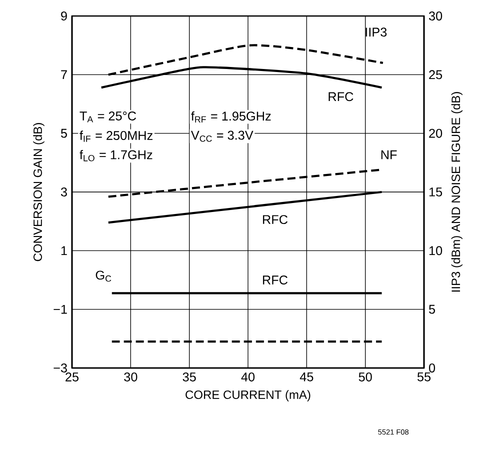 This screenshot has height=449, width=491. What do you see at coordinates (456, 192) in the screenshot?
I see `y2-axis-title: IIP3 (dBm) AND NOISE FIGURE (dB)` at bounding box center [456, 192].